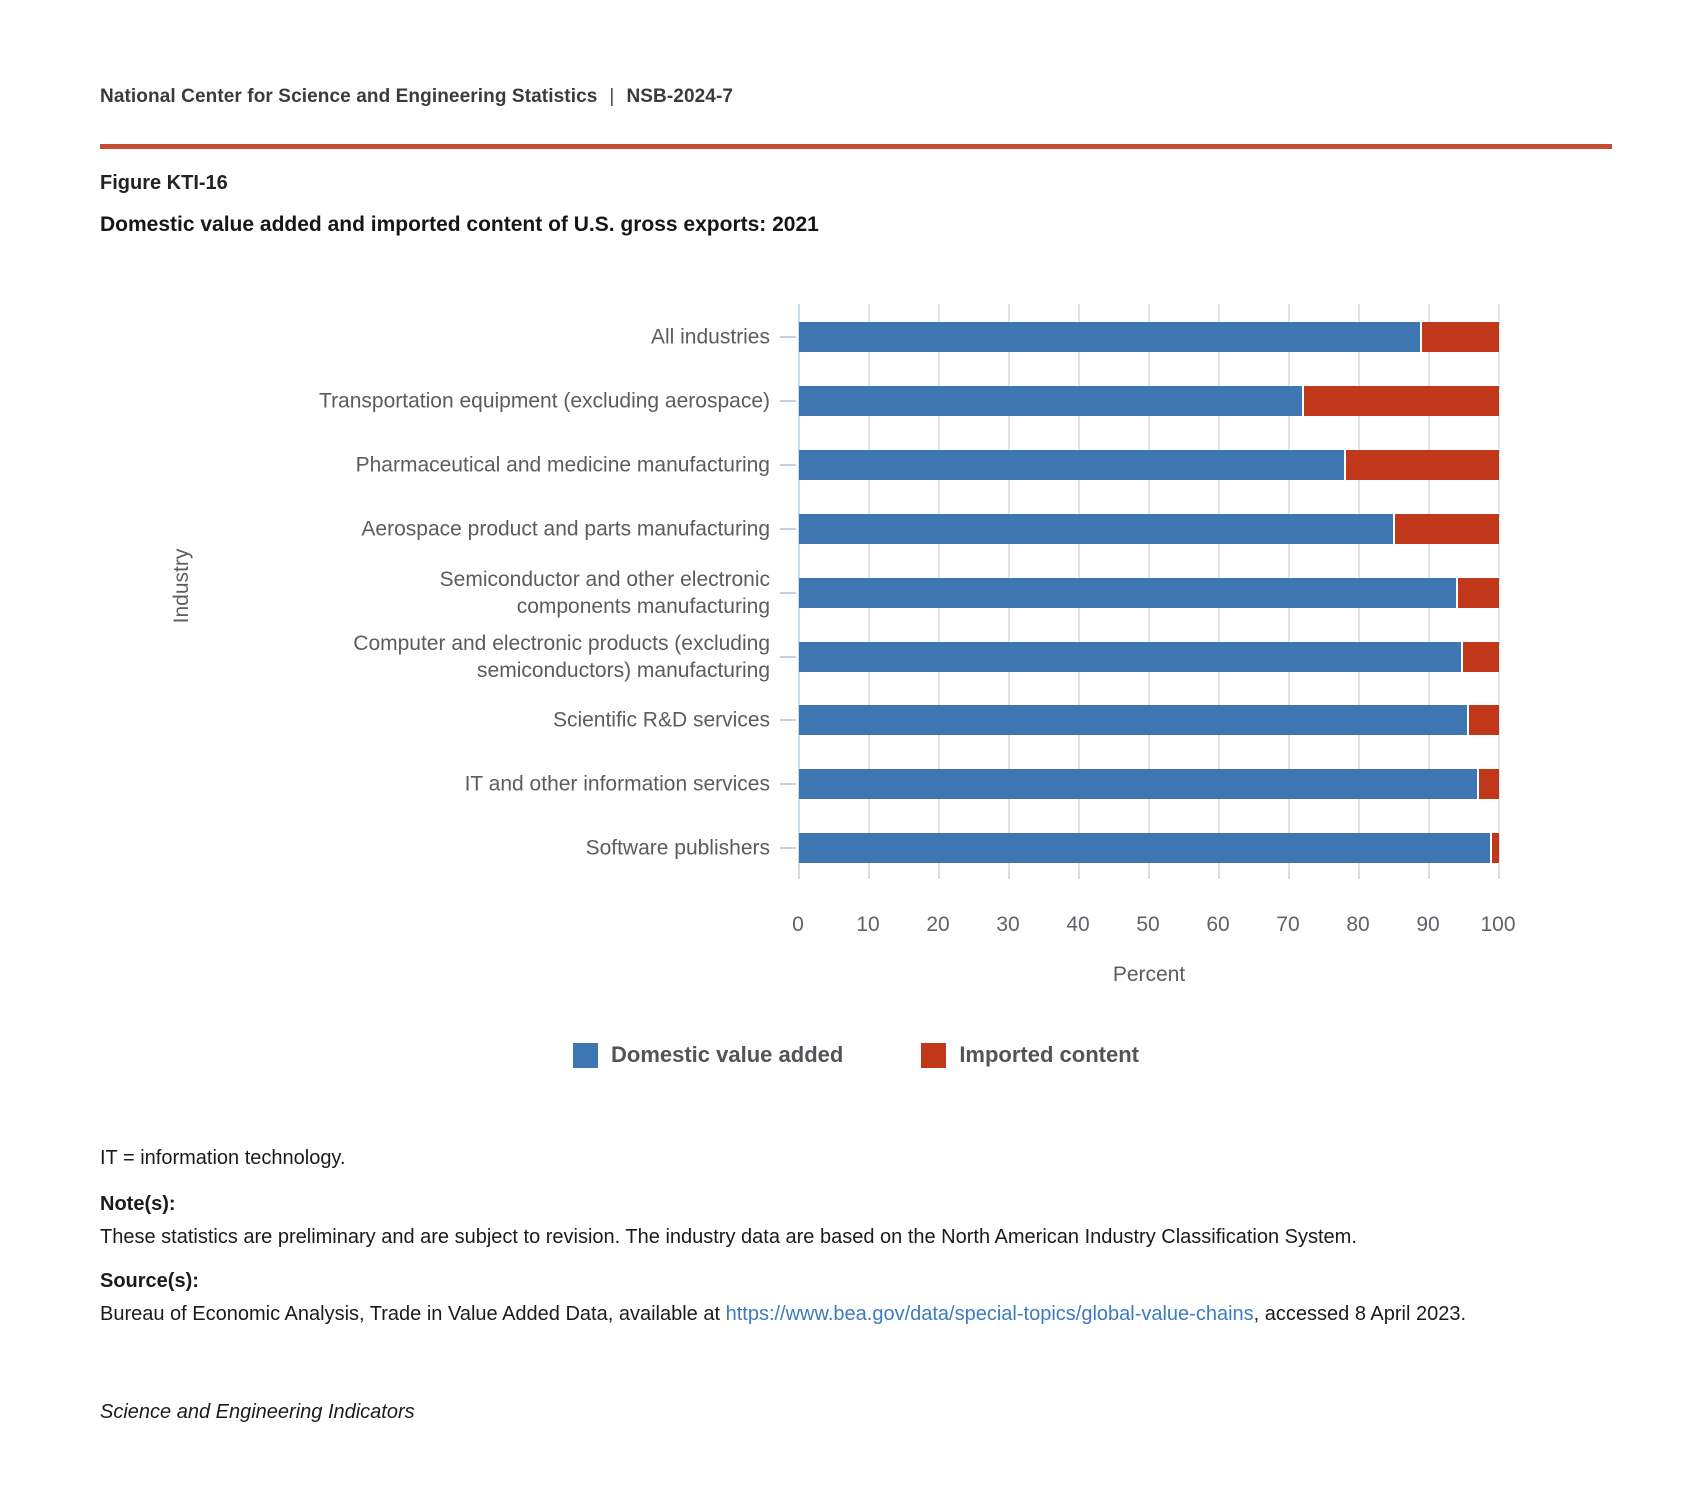 The width and height of the screenshot is (1699, 1502). What do you see at coordinates (677, 848) in the screenshot?
I see `category-label: Software publishers` at bounding box center [677, 848].